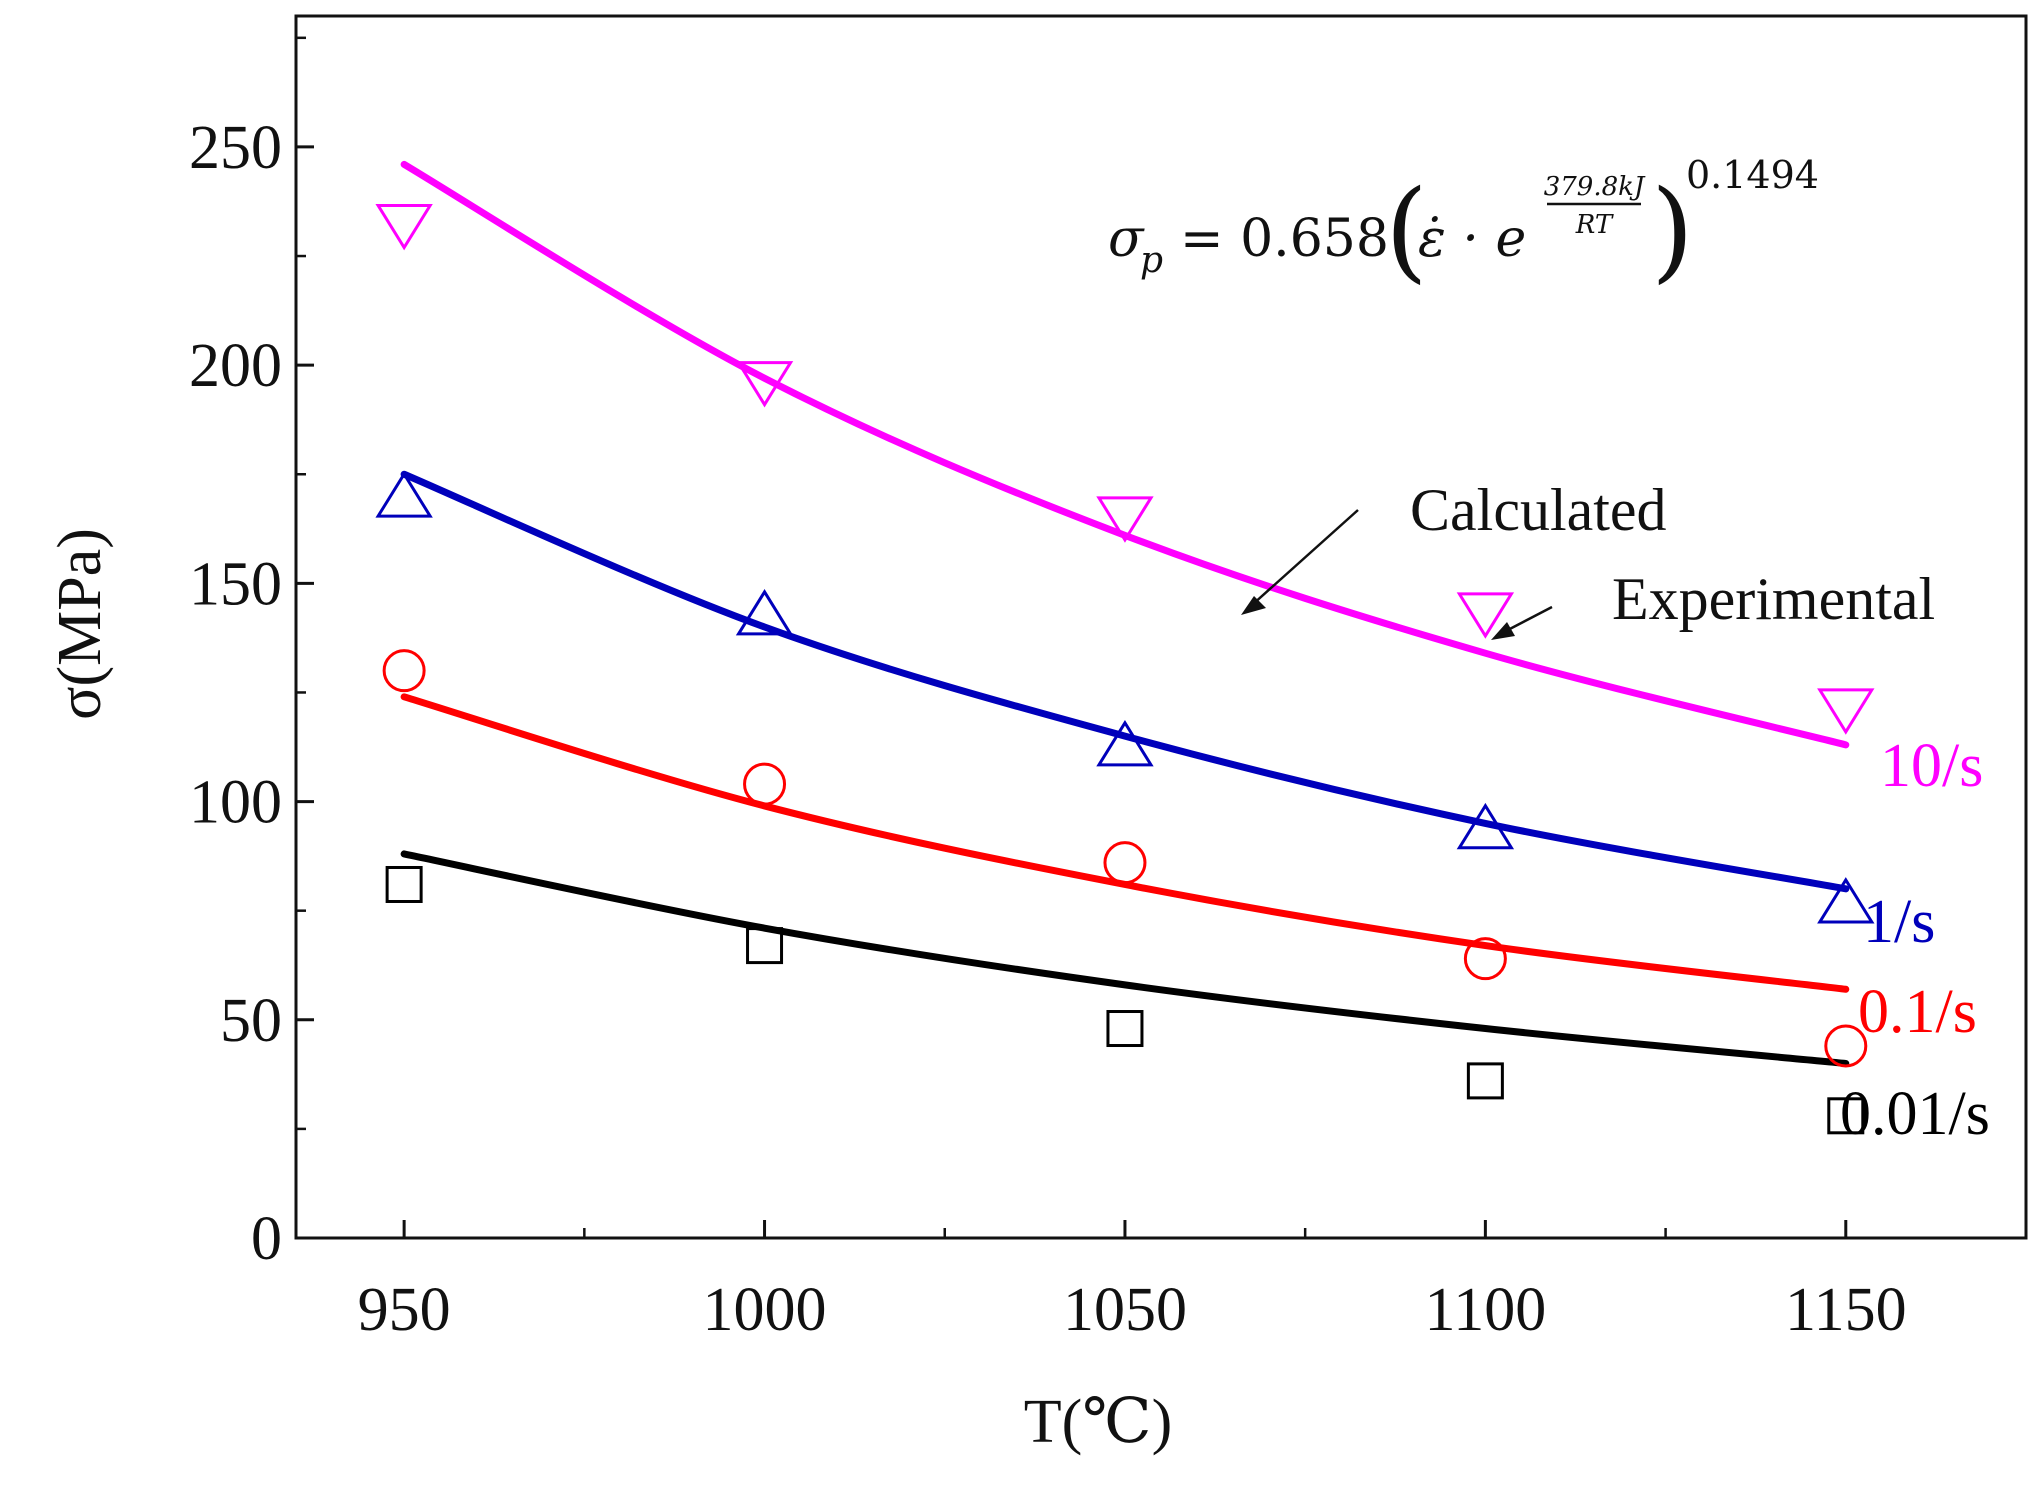 The height and width of the screenshot is (1486, 2043). I want to click on y-tick-label-50: 50, so click(251, 1021).